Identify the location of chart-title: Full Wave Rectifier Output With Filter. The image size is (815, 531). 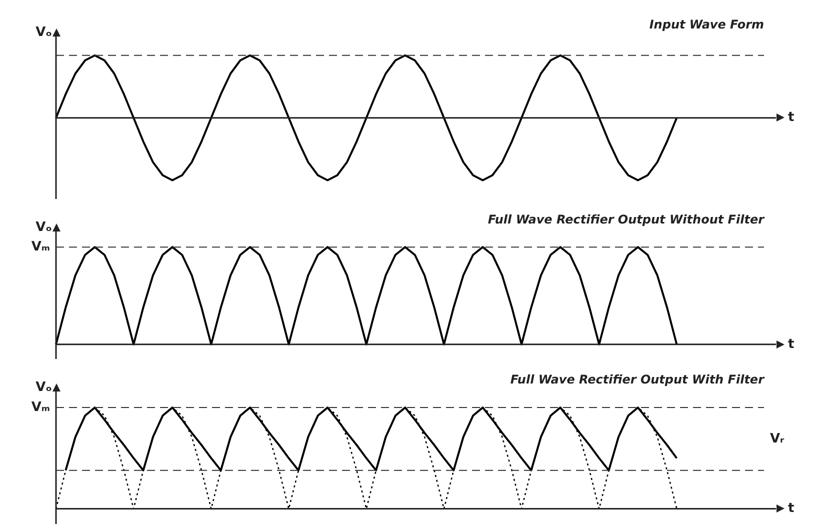
(638, 379).